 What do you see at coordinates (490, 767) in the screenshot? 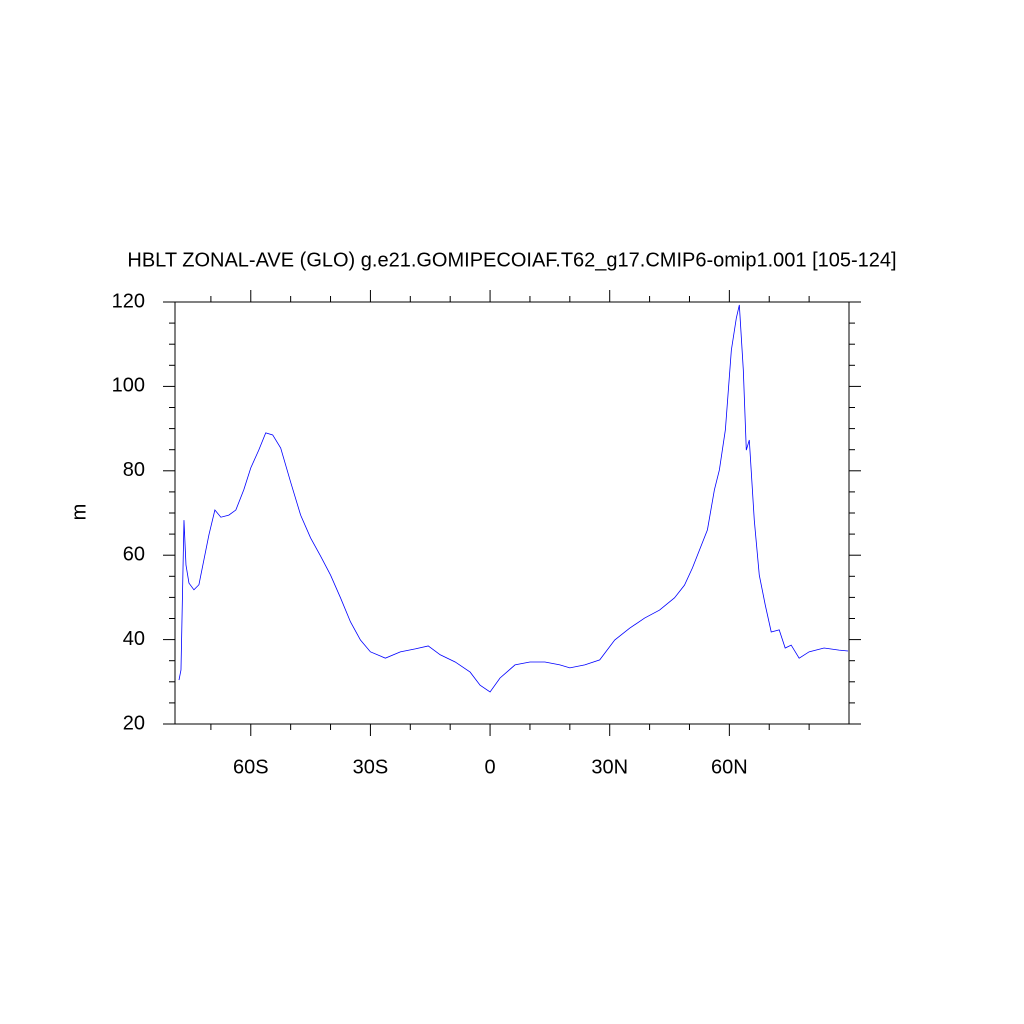
I see `x-tick-label: 0` at bounding box center [490, 767].